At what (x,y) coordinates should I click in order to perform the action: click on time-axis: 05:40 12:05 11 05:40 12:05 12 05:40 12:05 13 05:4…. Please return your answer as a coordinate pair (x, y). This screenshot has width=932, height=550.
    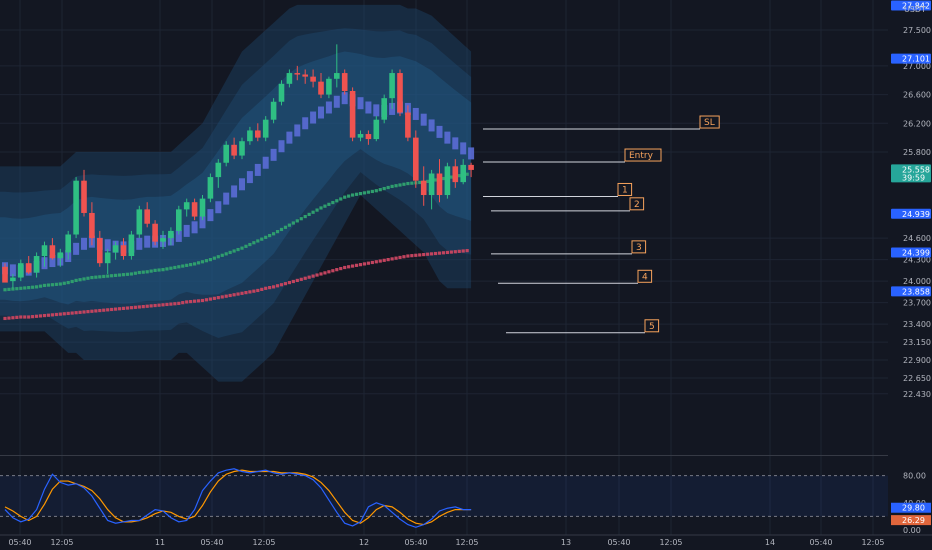
    Looking at the image, I should click on (466, 540).